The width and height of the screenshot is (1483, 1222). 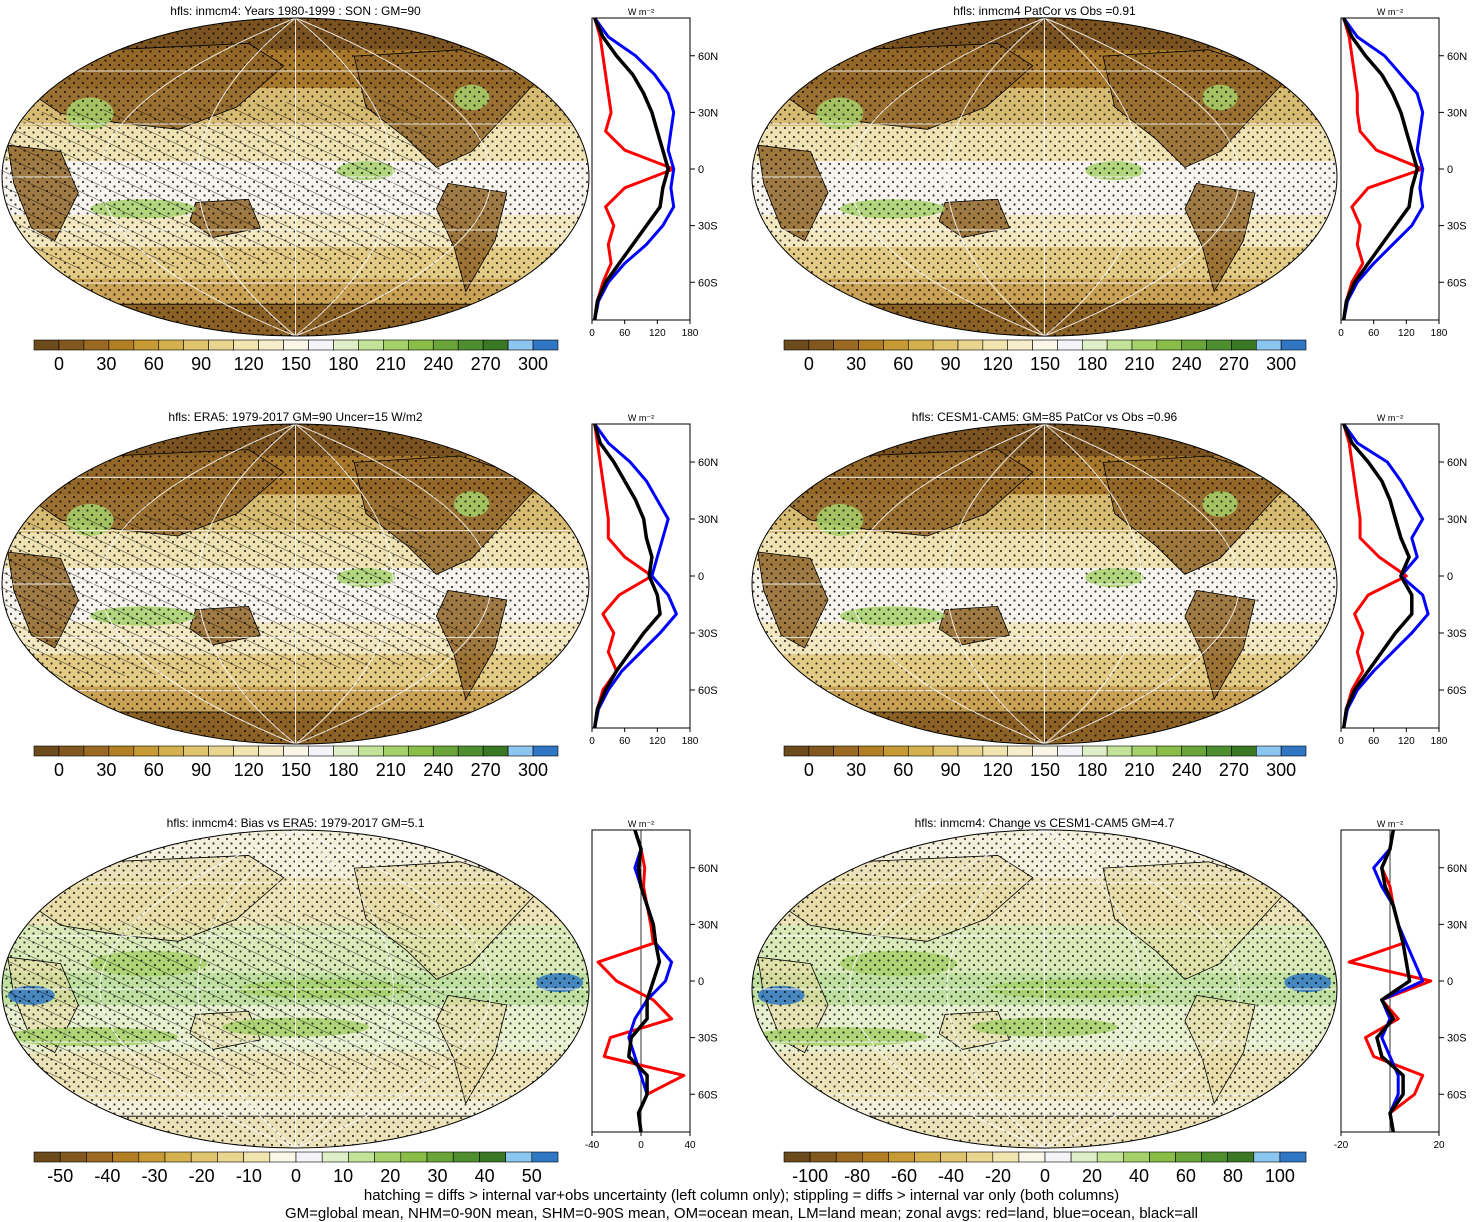 What do you see at coordinates (202, 1176) in the screenshot?
I see `colorbar-tick-label: -20` at bounding box center [202, 1176].